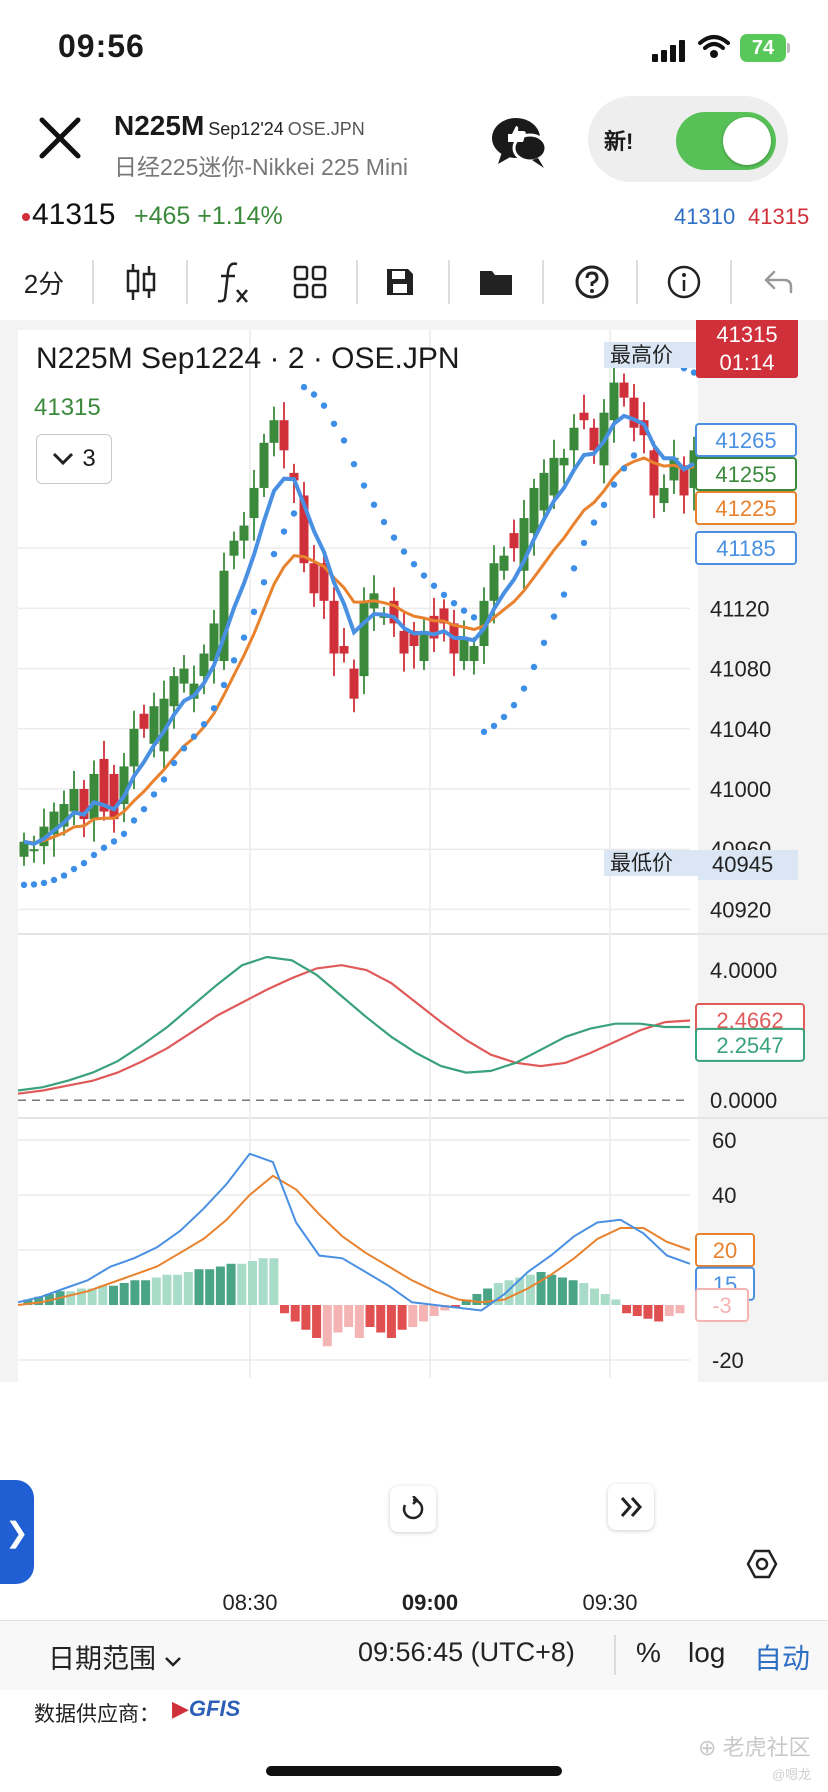  I want to click on symbol-title: N225M Sep12'24 OSE.JPN, so click(239, 126).